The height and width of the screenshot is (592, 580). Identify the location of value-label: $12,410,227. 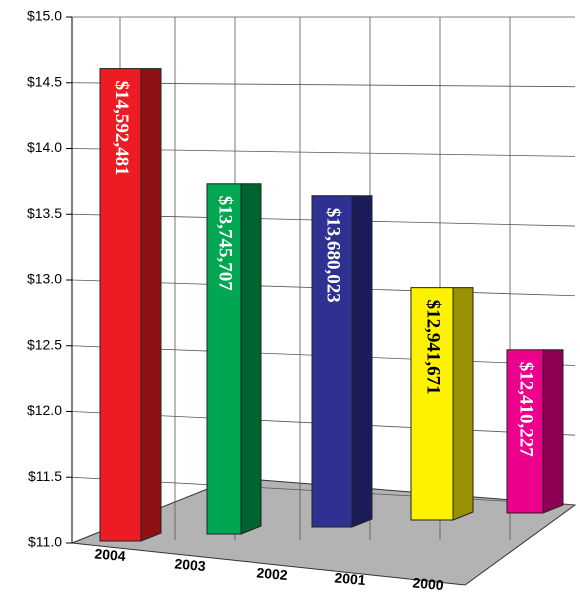
(526, 410).